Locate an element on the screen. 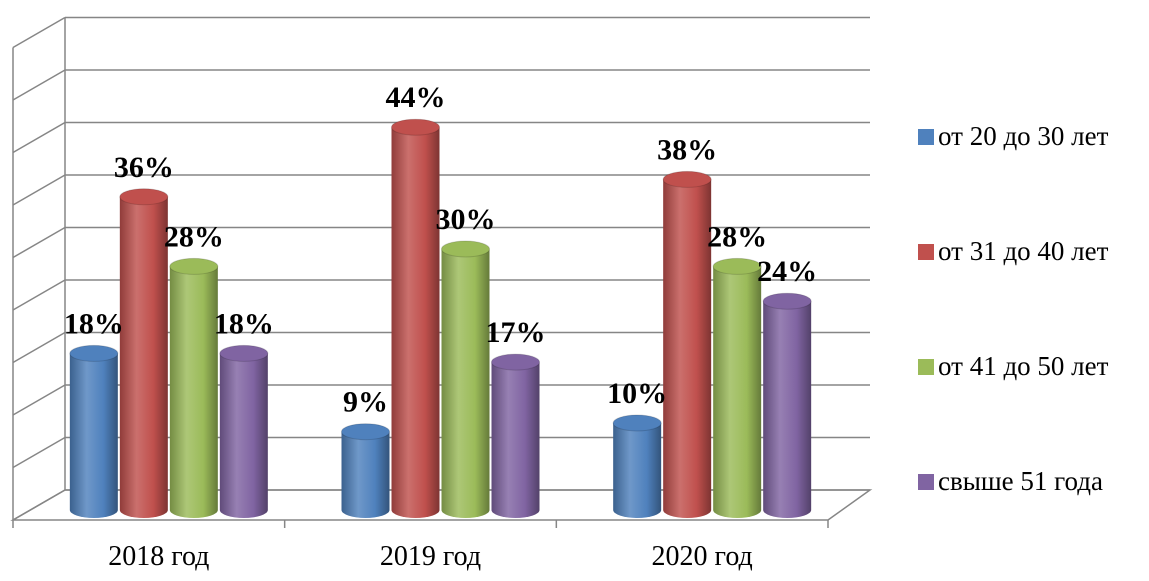  bar-2019-год-от-20-до-30-лет is located at coordinates (365, 470).